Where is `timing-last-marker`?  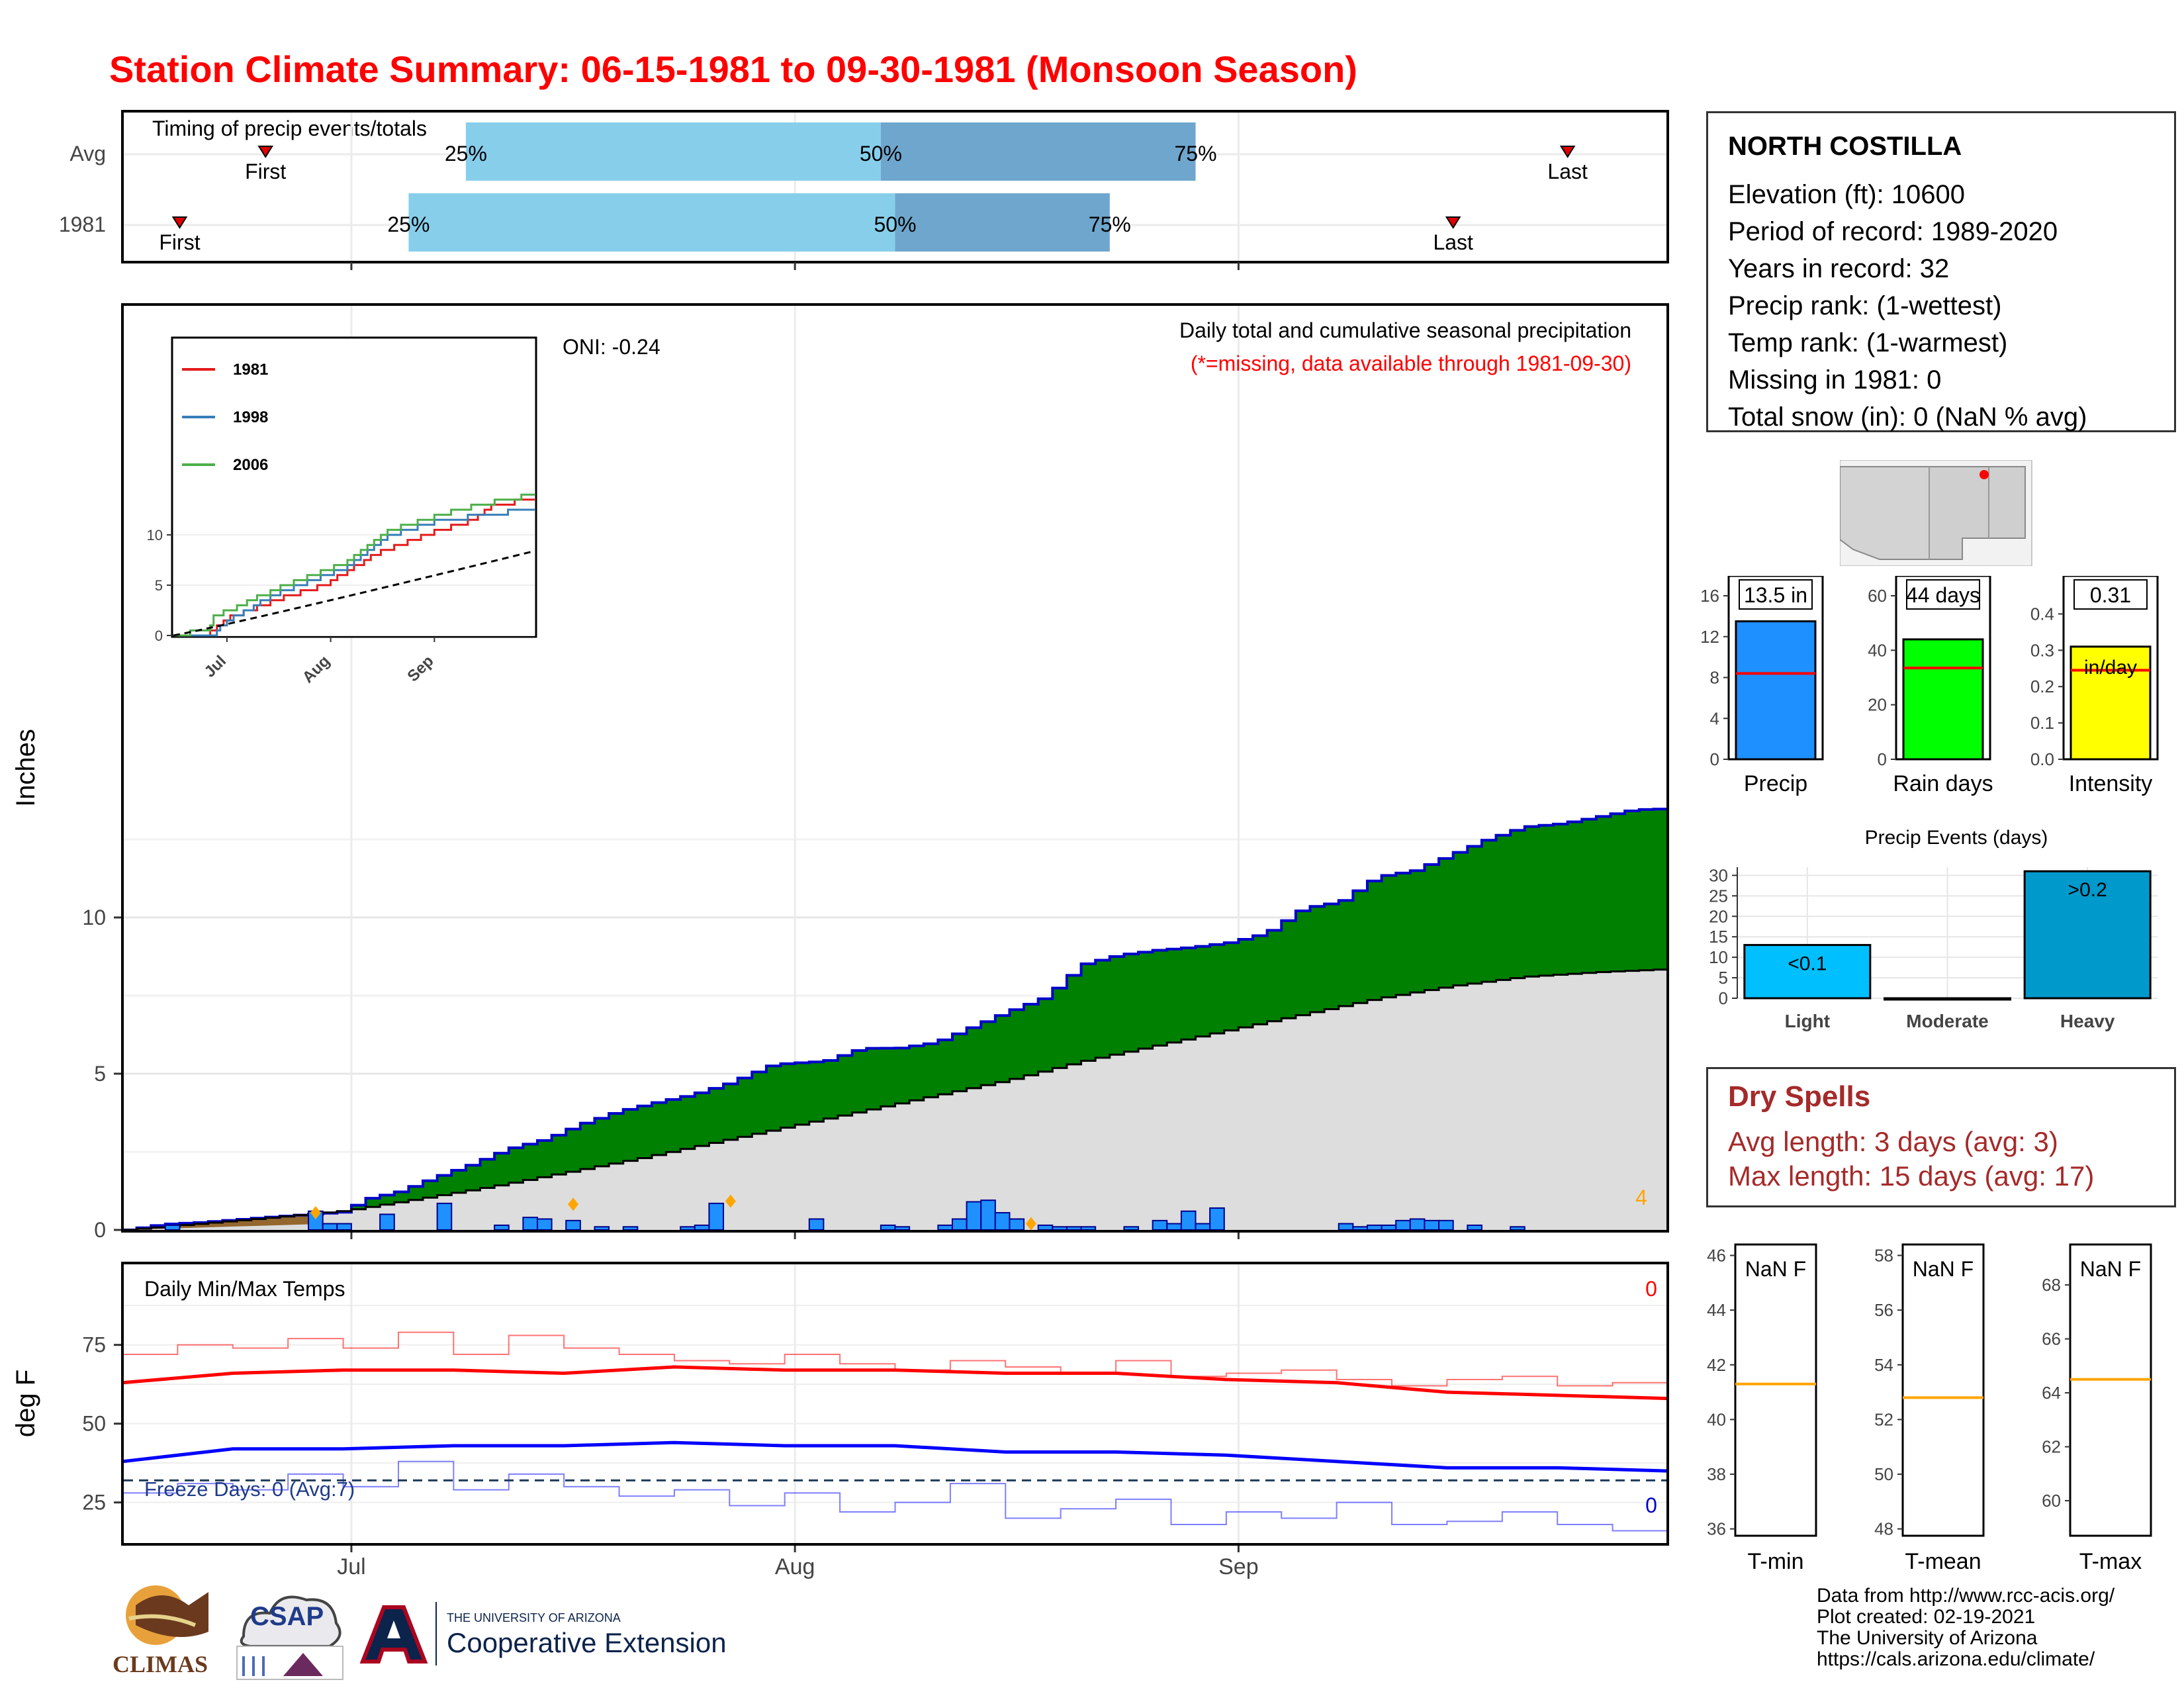
timing-last-marker is located at coordinates (1453, 222).